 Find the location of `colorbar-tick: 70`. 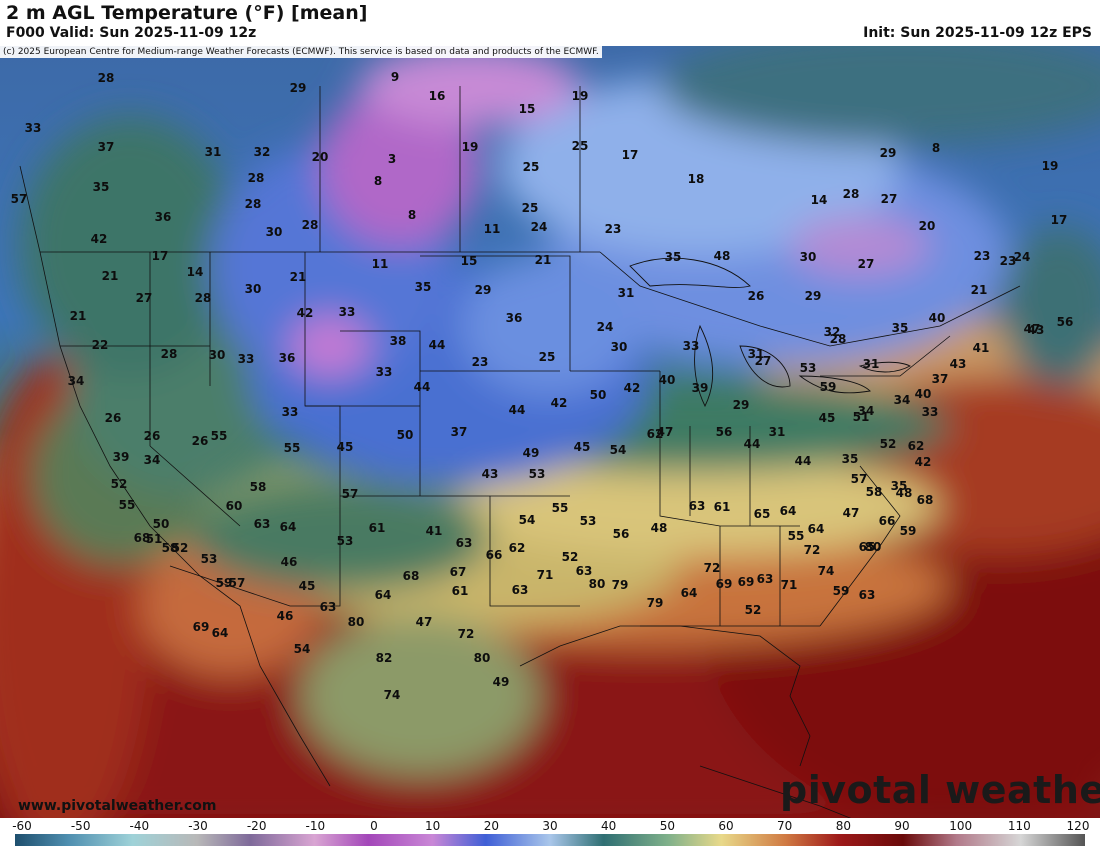

colorbar-tick: 70 is located at coordinates (785, 826).